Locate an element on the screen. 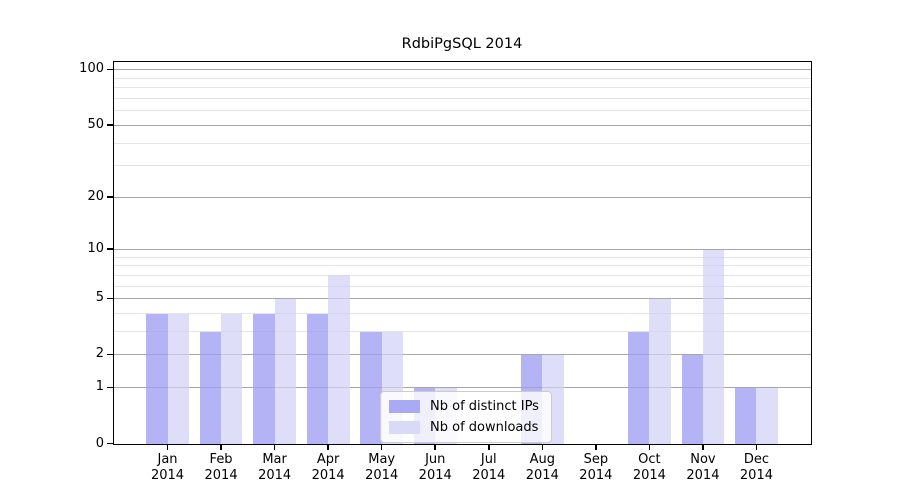 Image resolution: width=900 pixels, height=500 pixels. x-axis-tick-label: Mar 2014 is located at coordinates (275, 467).